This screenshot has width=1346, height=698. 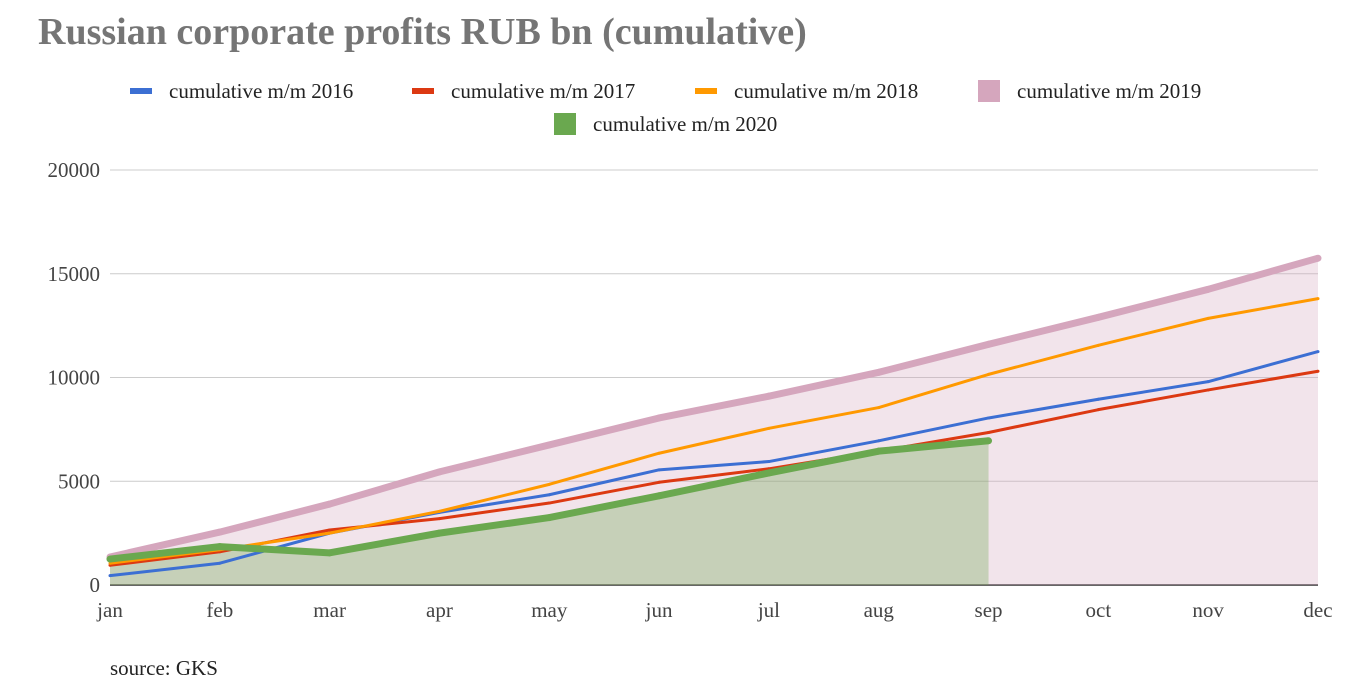 What do you see at coordinates (549, 503) in the screenshot?
I see `data-point-cumulative-m-m-2017-may` at bounding box center [549, 503].